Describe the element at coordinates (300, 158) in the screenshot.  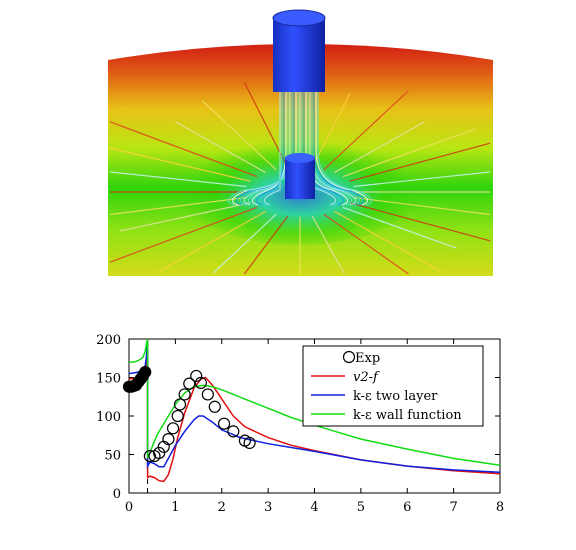
I see `inner-cylinder-top` at that location.